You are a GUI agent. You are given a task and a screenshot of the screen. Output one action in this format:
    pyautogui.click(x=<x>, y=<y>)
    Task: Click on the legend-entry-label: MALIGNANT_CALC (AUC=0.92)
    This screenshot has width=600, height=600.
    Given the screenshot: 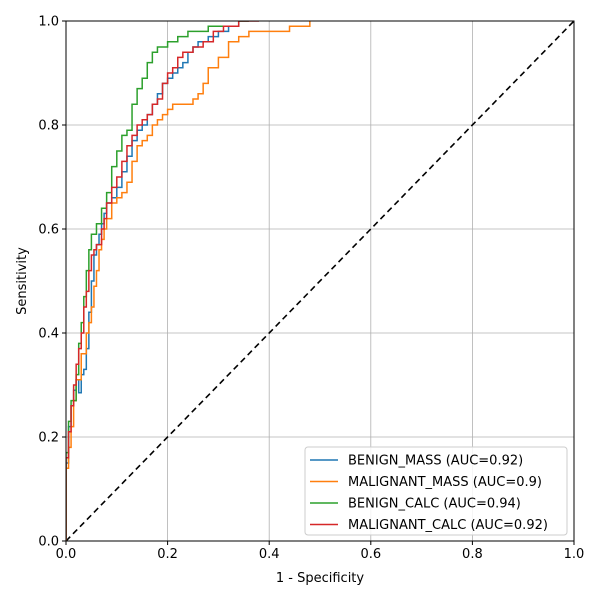 What is the action you would take?
    pyautogui.click(x=448, y=525)
    